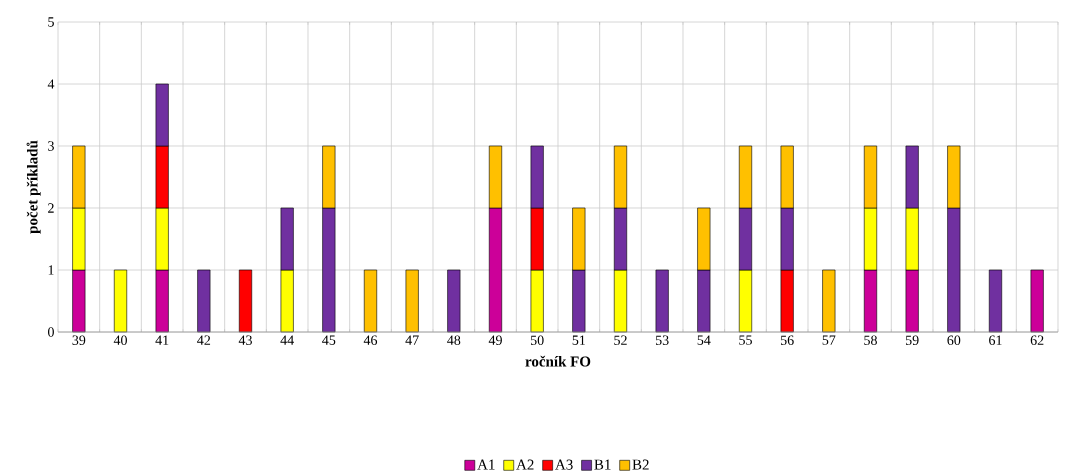  Describe the element at coordinates (370, 340) in the screenshot. I see `x-tick-label: 46` at that location.